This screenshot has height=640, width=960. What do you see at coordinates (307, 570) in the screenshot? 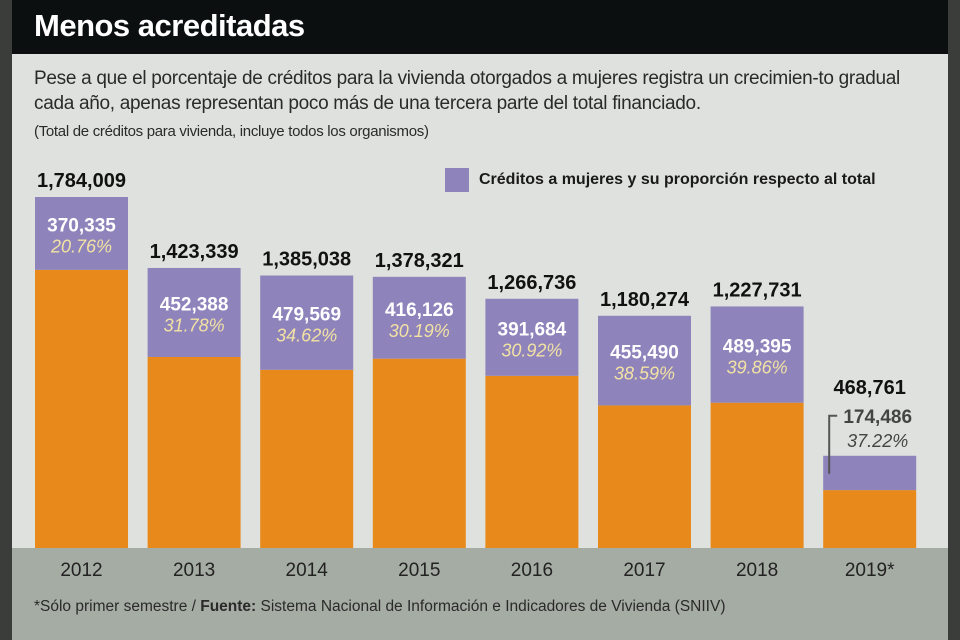
I see `x-tick-label: 2014` at bounding box center [307, 570].